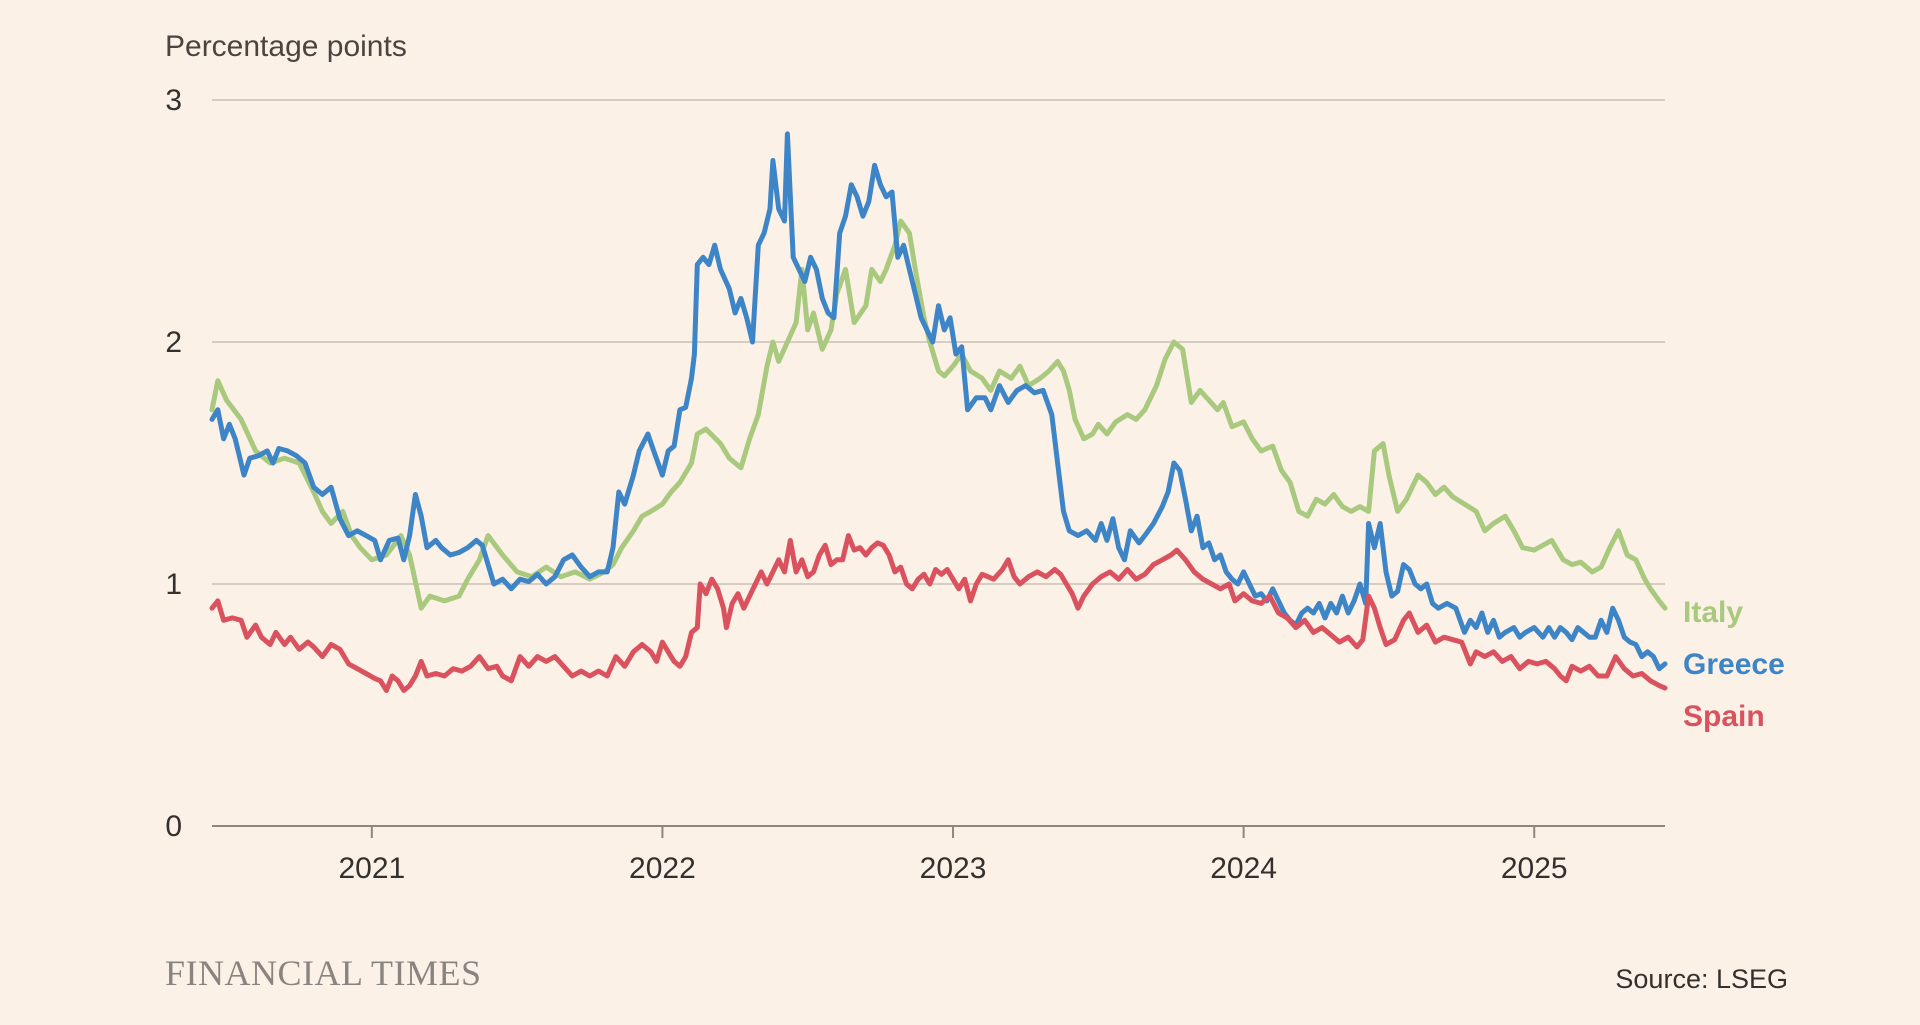  Describe the element at coordinates (173, 826) in the screenshot. I see `y-tick-label-0: 0` at that location.